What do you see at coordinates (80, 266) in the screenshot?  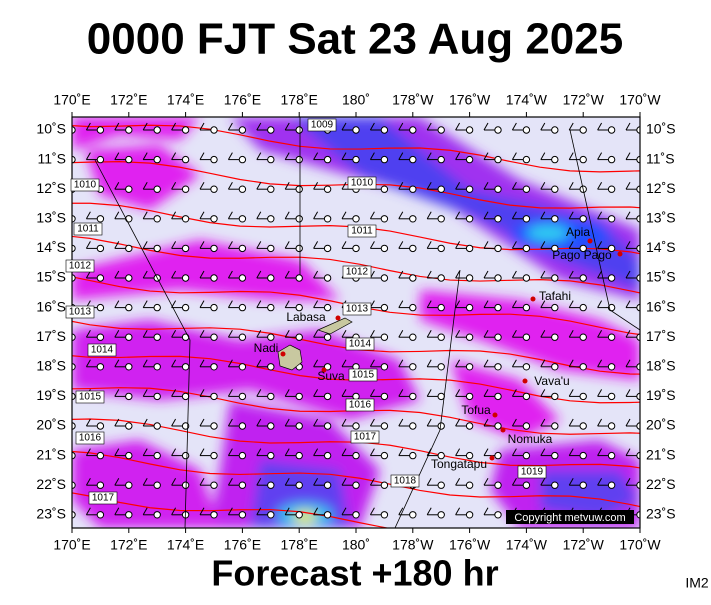 I see `isobar-label: 1012` at bounding box center [80, 266].